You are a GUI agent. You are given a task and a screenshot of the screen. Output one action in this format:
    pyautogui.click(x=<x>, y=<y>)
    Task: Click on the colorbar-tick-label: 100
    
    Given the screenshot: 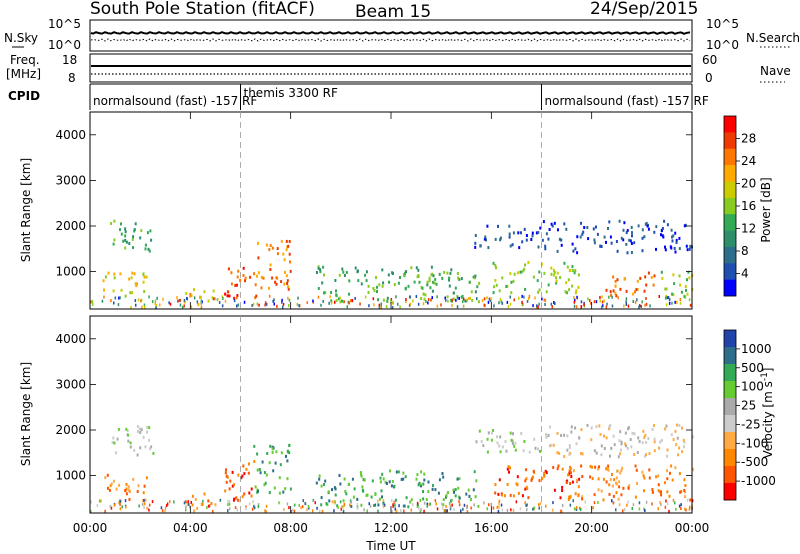 What is the action you would take?
    pyautogui.click(x=752, y=387)
    